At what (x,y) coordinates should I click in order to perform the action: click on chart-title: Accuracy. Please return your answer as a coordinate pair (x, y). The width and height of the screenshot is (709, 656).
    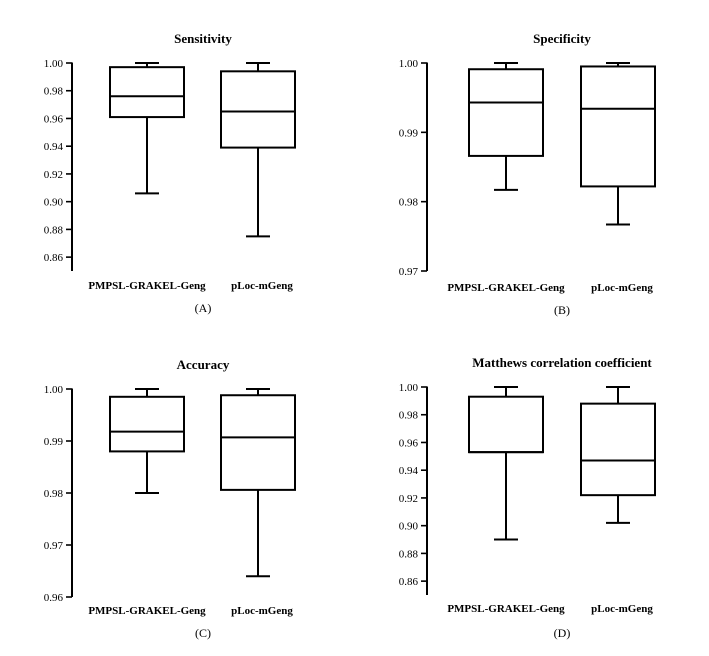
    Looking at the image, I should click on (203, 364).